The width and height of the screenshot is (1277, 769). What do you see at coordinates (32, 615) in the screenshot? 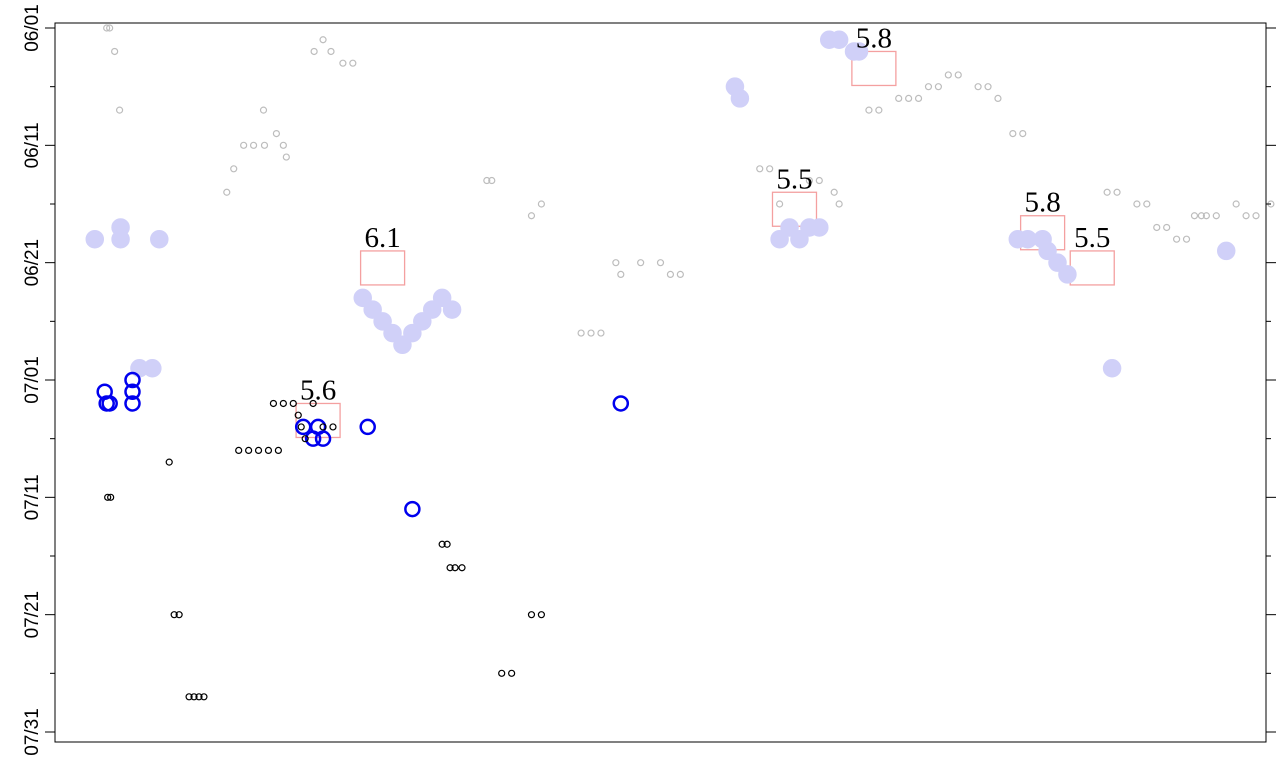
I see `y-tick-label: 07/21` at bounding box center [32, 615].